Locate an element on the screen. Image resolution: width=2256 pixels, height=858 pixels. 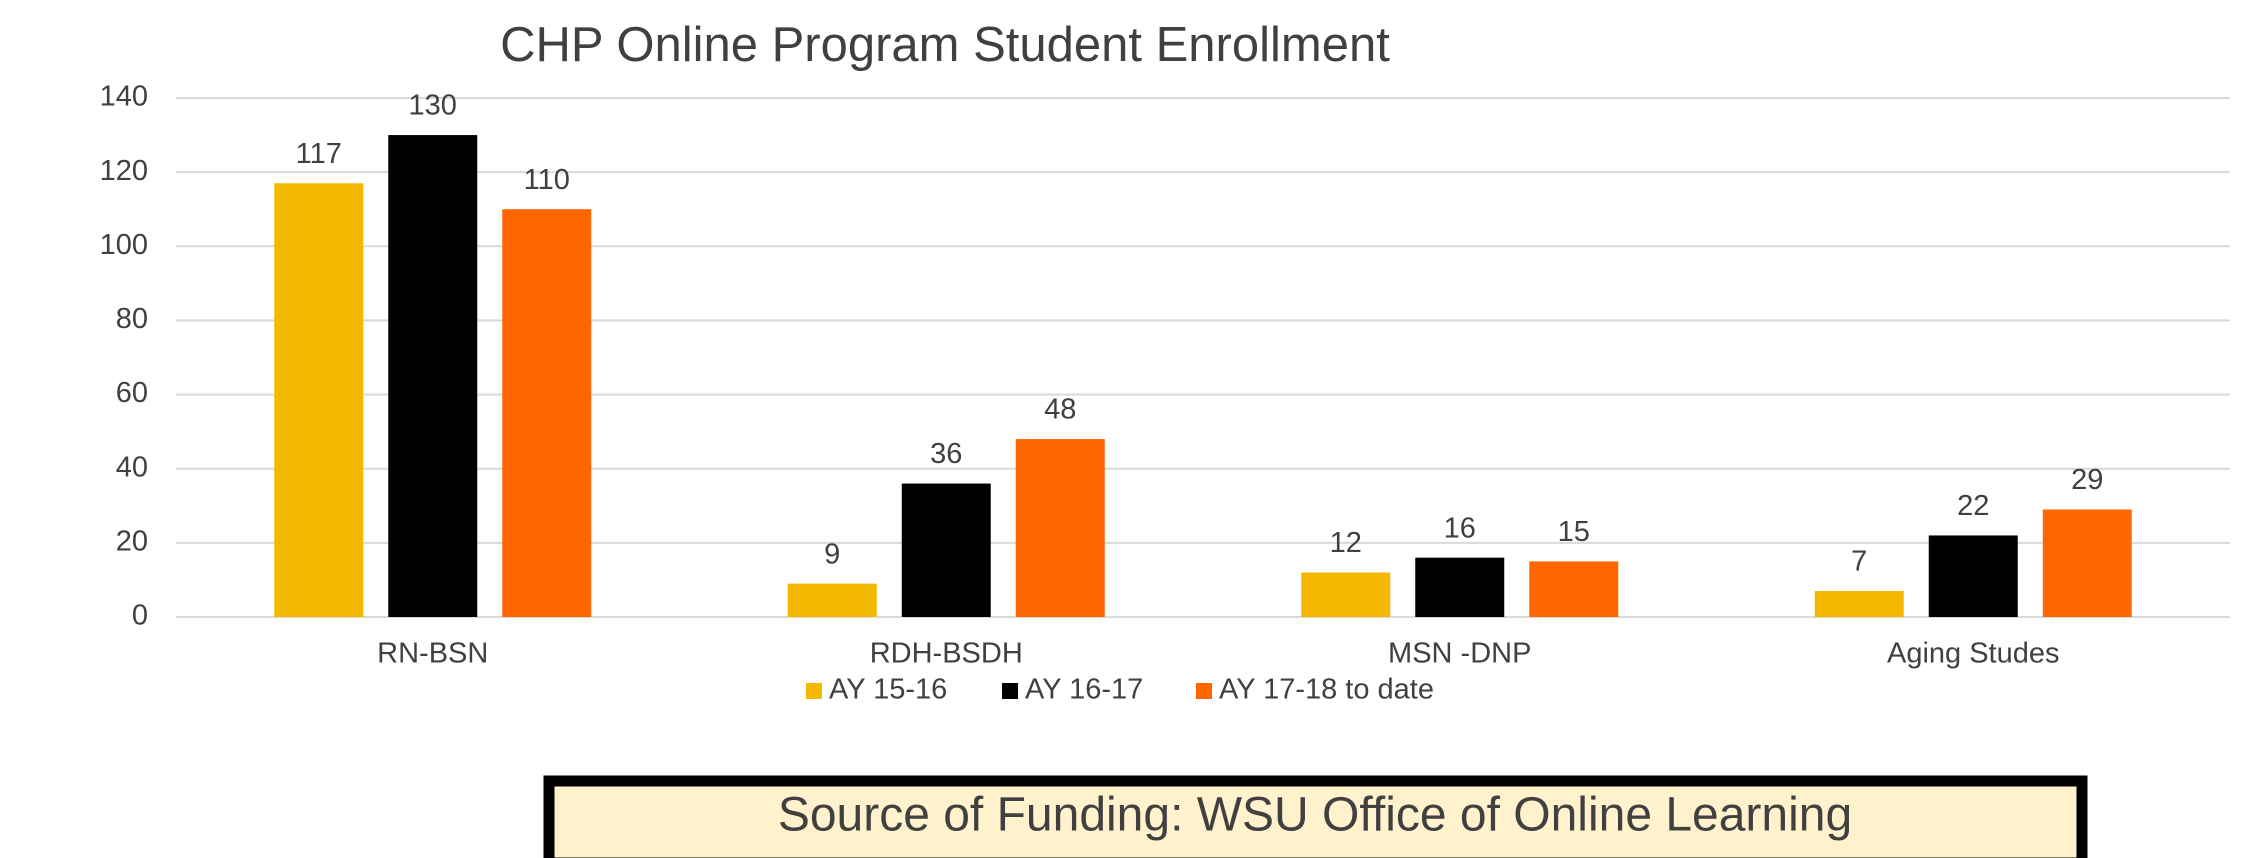
legend-label: AY 17-18 to date is located at coordinates (1326, 690).